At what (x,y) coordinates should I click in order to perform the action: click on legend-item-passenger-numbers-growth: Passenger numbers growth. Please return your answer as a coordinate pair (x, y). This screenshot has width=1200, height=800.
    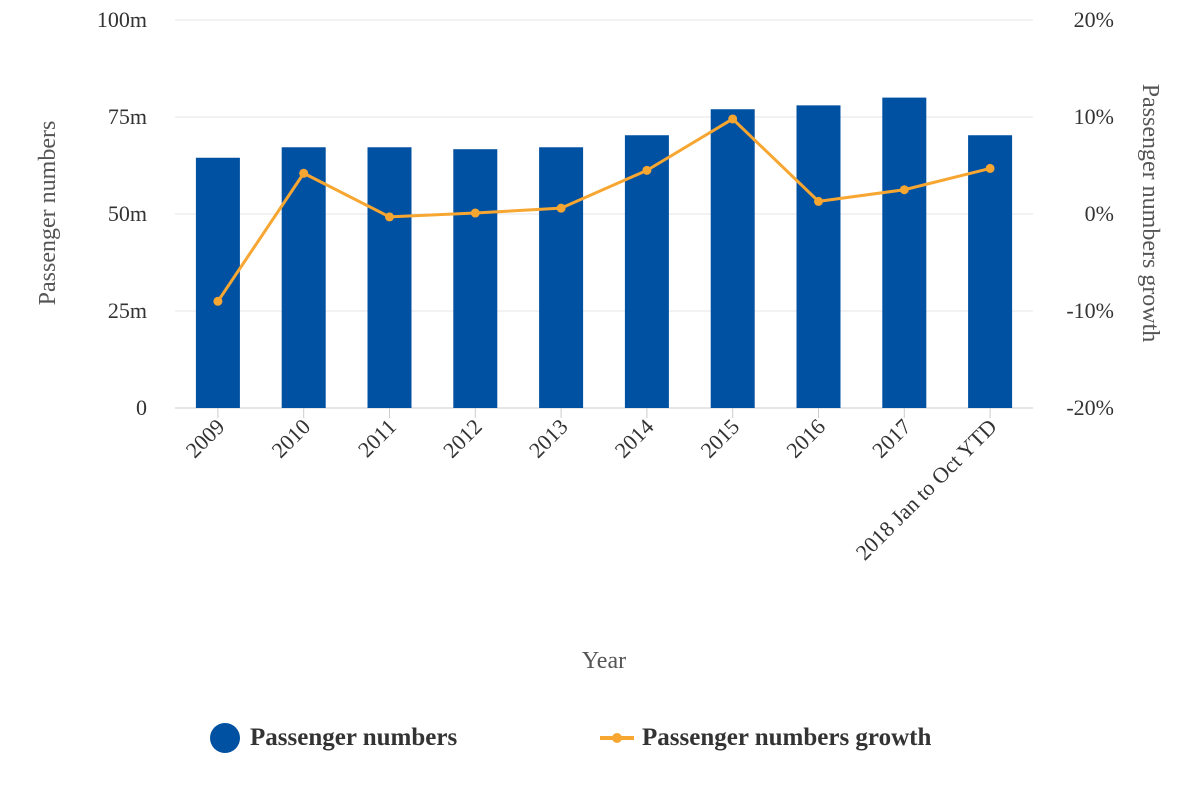
    Looking at the image, I should click on (765, 738).